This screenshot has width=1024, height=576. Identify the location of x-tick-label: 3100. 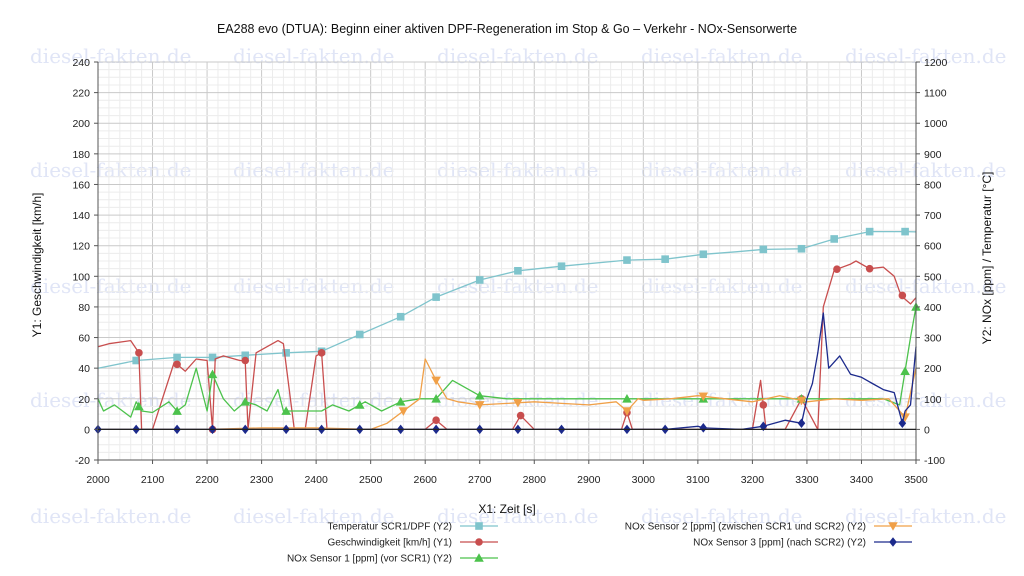
(698, 480).